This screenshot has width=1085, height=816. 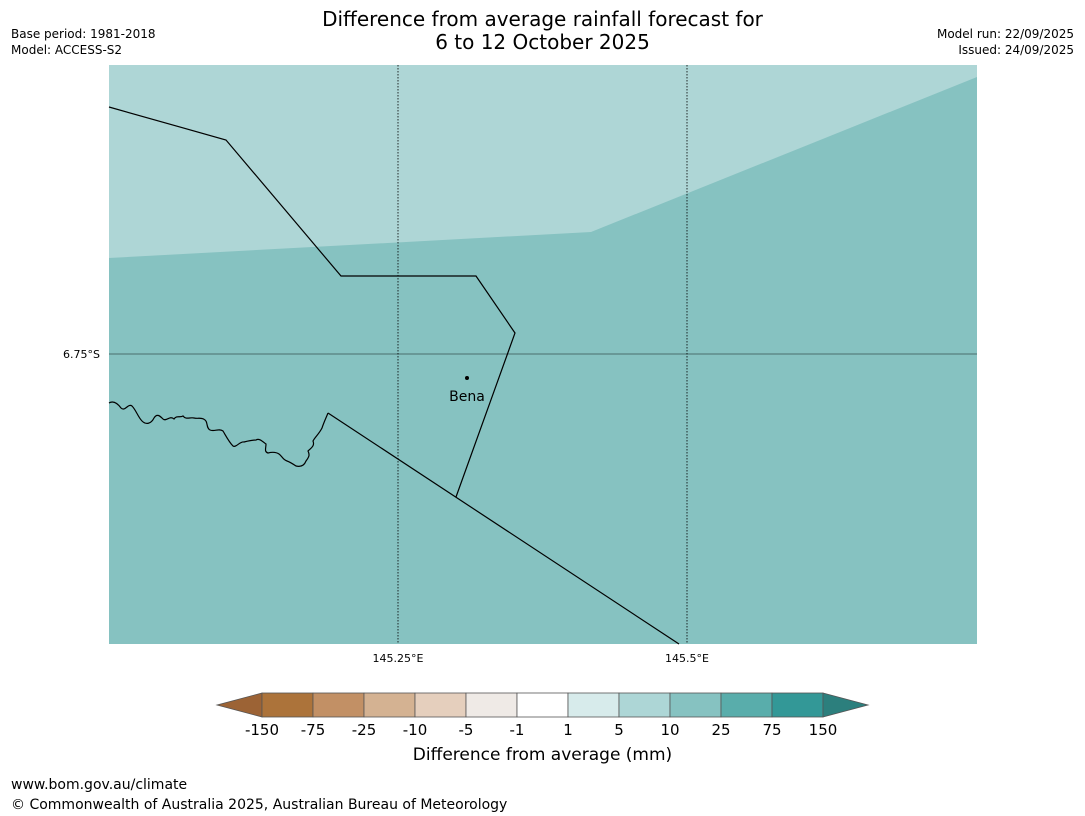 I want to click on colorbar-tick-label: -150, so click(x=262, y=730).